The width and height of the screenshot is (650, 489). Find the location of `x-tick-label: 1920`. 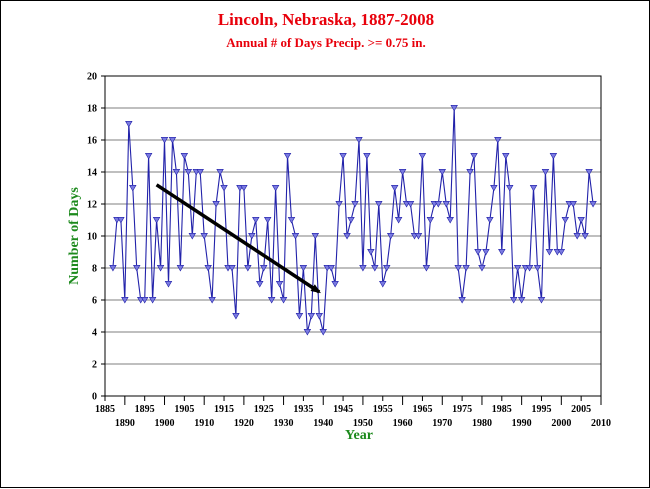

x-tick-label: 1920 is located at coordinates (244, 423).